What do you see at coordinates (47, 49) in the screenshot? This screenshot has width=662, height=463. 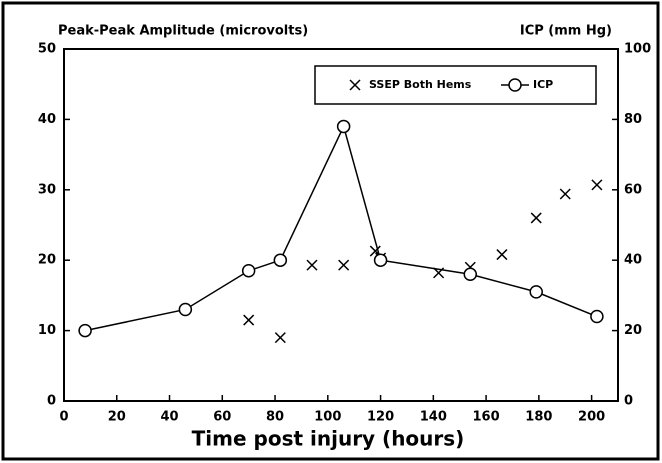 I see `y-tick-label: 50` at bounding box center [47, 49].